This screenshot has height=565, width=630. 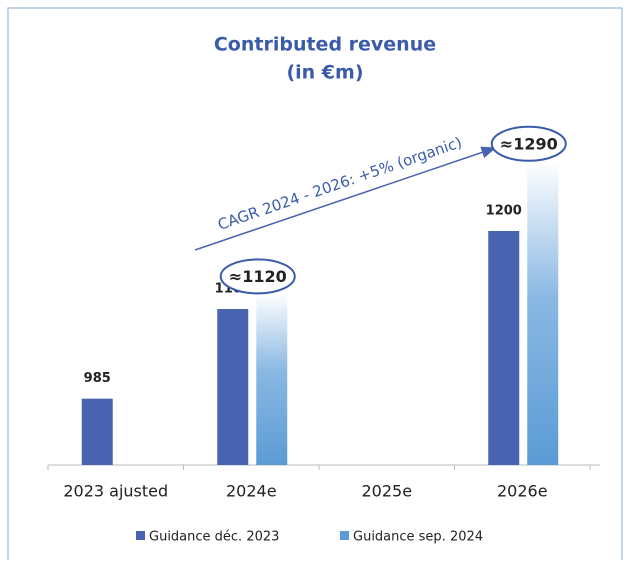 I want to click on x-tick-label: 2023 ajusted, so click(x=115, y=491).